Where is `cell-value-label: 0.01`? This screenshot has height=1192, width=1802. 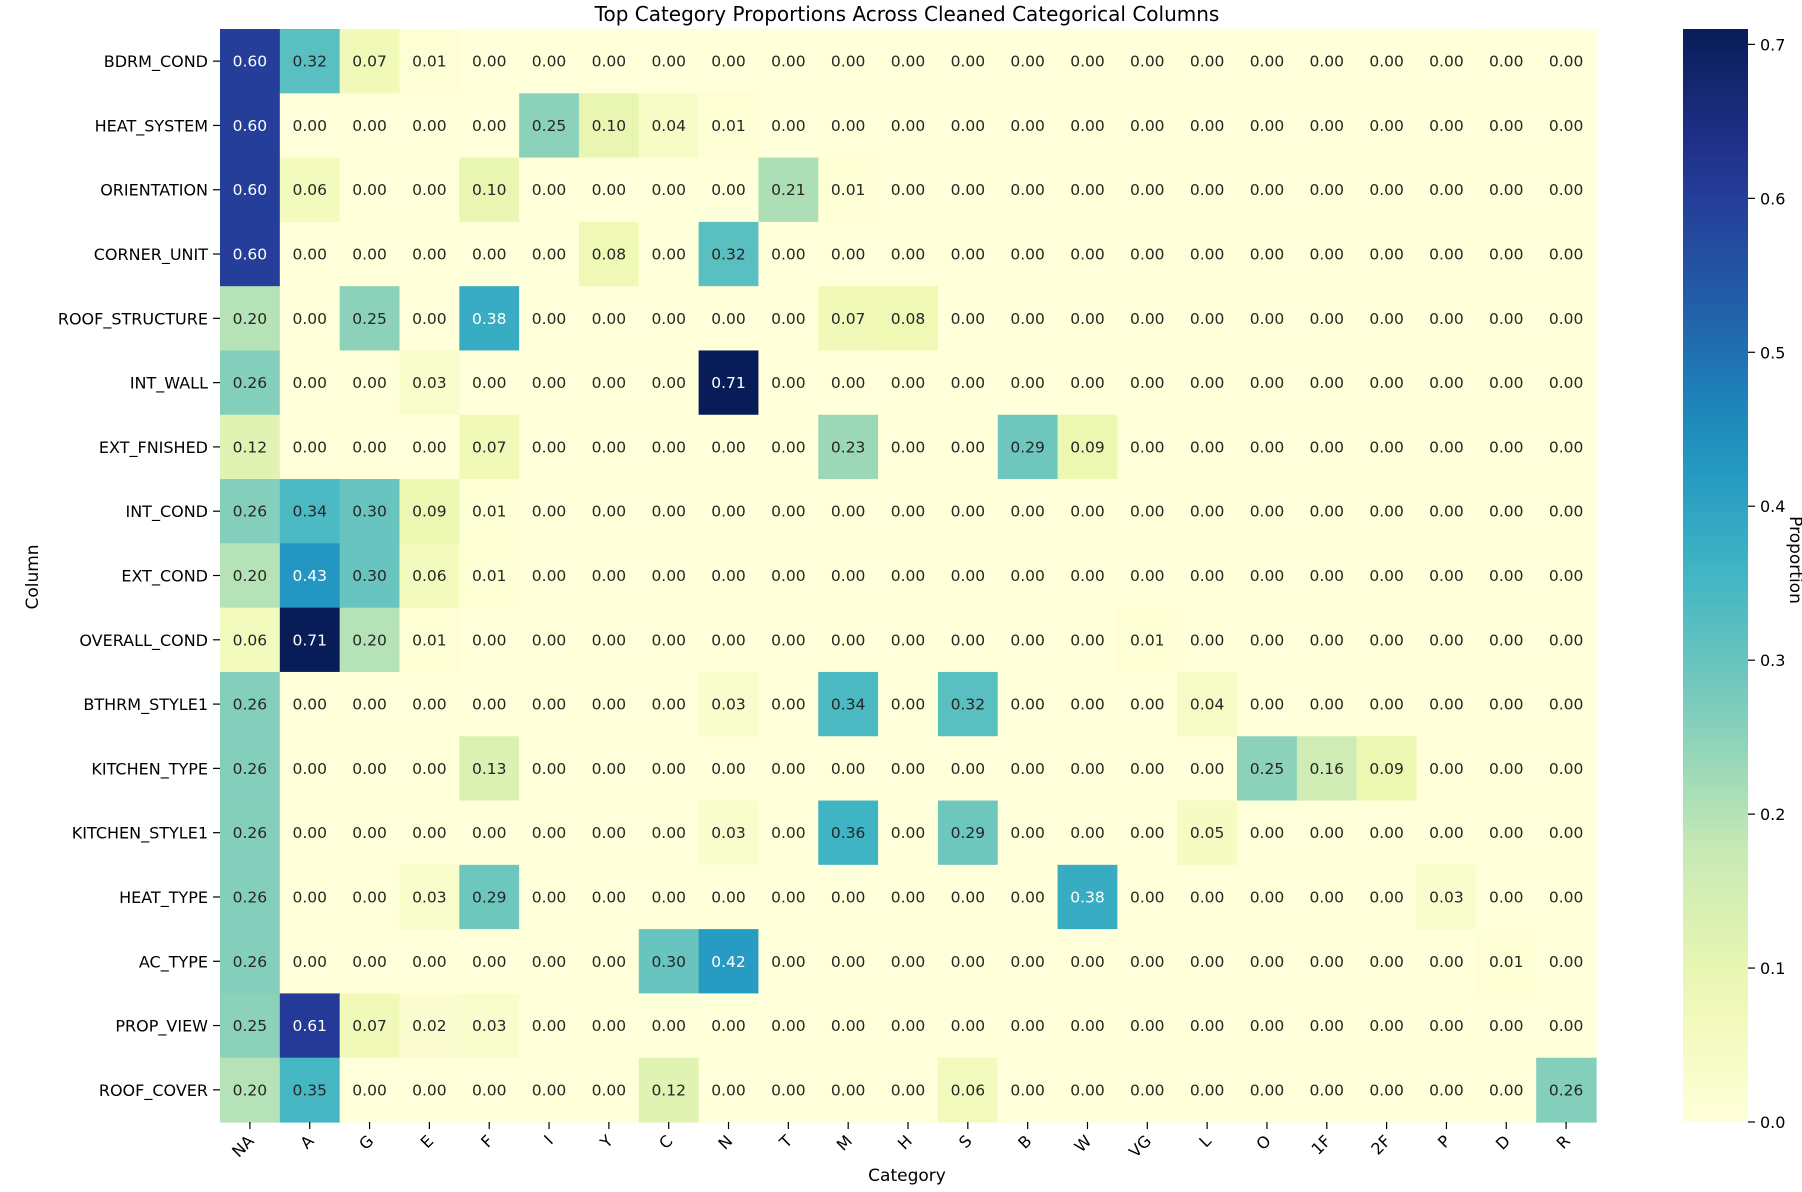
cell-value-label: 0.01 is located at coordinates (1506, 962).